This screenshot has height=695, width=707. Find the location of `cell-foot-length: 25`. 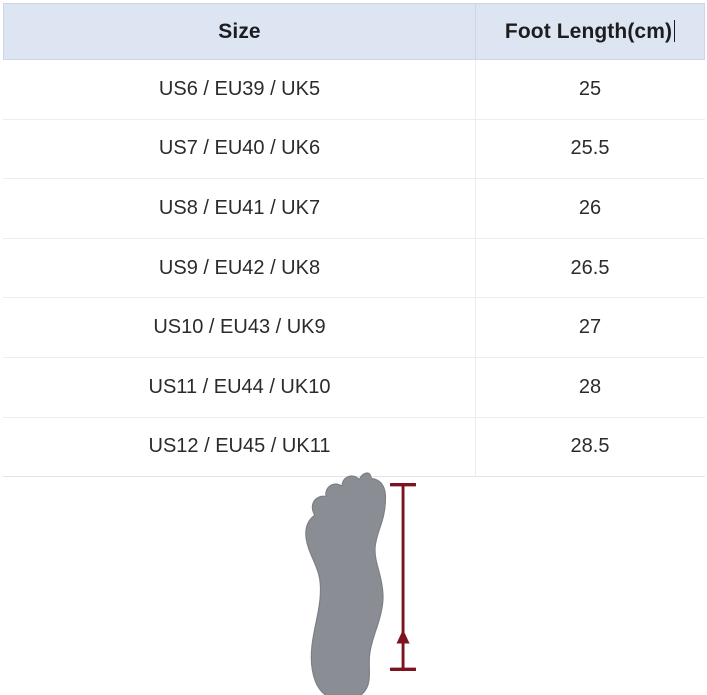

cell-foot-length: 25 is located at coordinates (590, 89).